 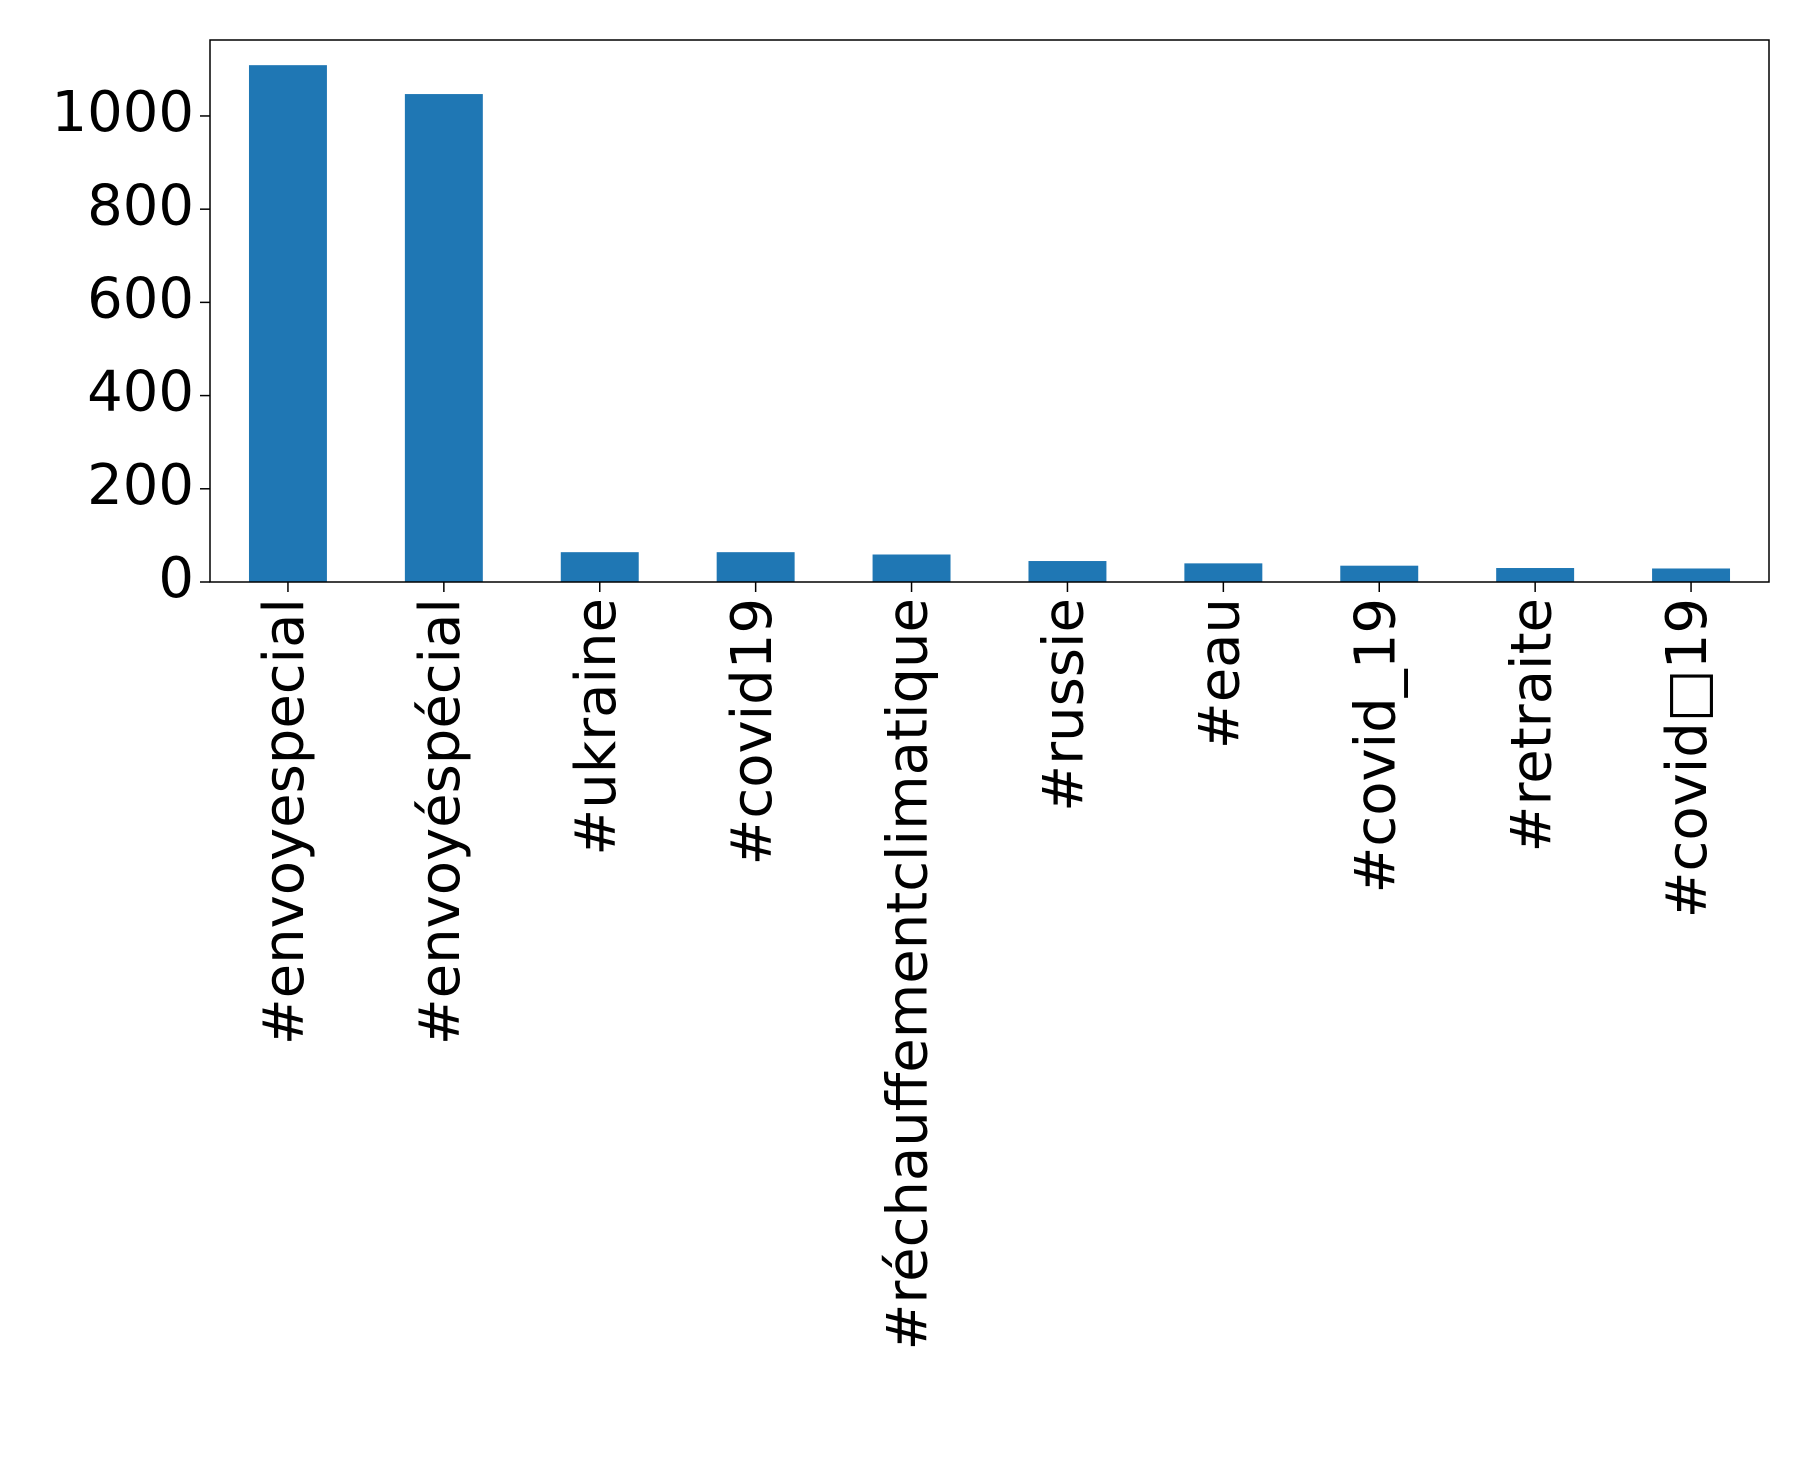 I want to click on y-tick-label: 200, so click(x=140, y=485).